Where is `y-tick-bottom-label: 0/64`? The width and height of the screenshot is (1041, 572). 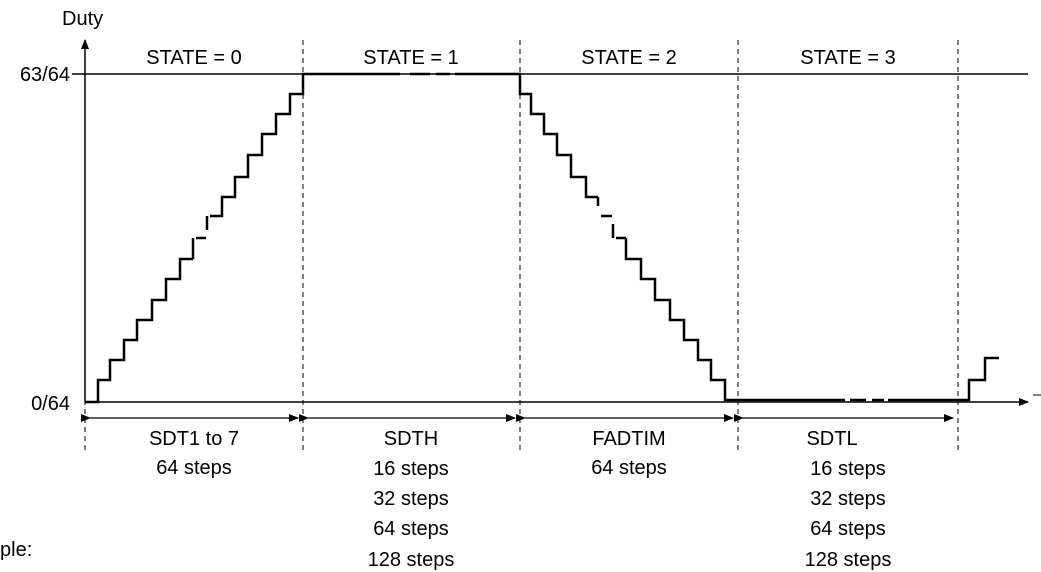 y-tick-bottom-label: 0/64 is located at coordinates (50, 404).